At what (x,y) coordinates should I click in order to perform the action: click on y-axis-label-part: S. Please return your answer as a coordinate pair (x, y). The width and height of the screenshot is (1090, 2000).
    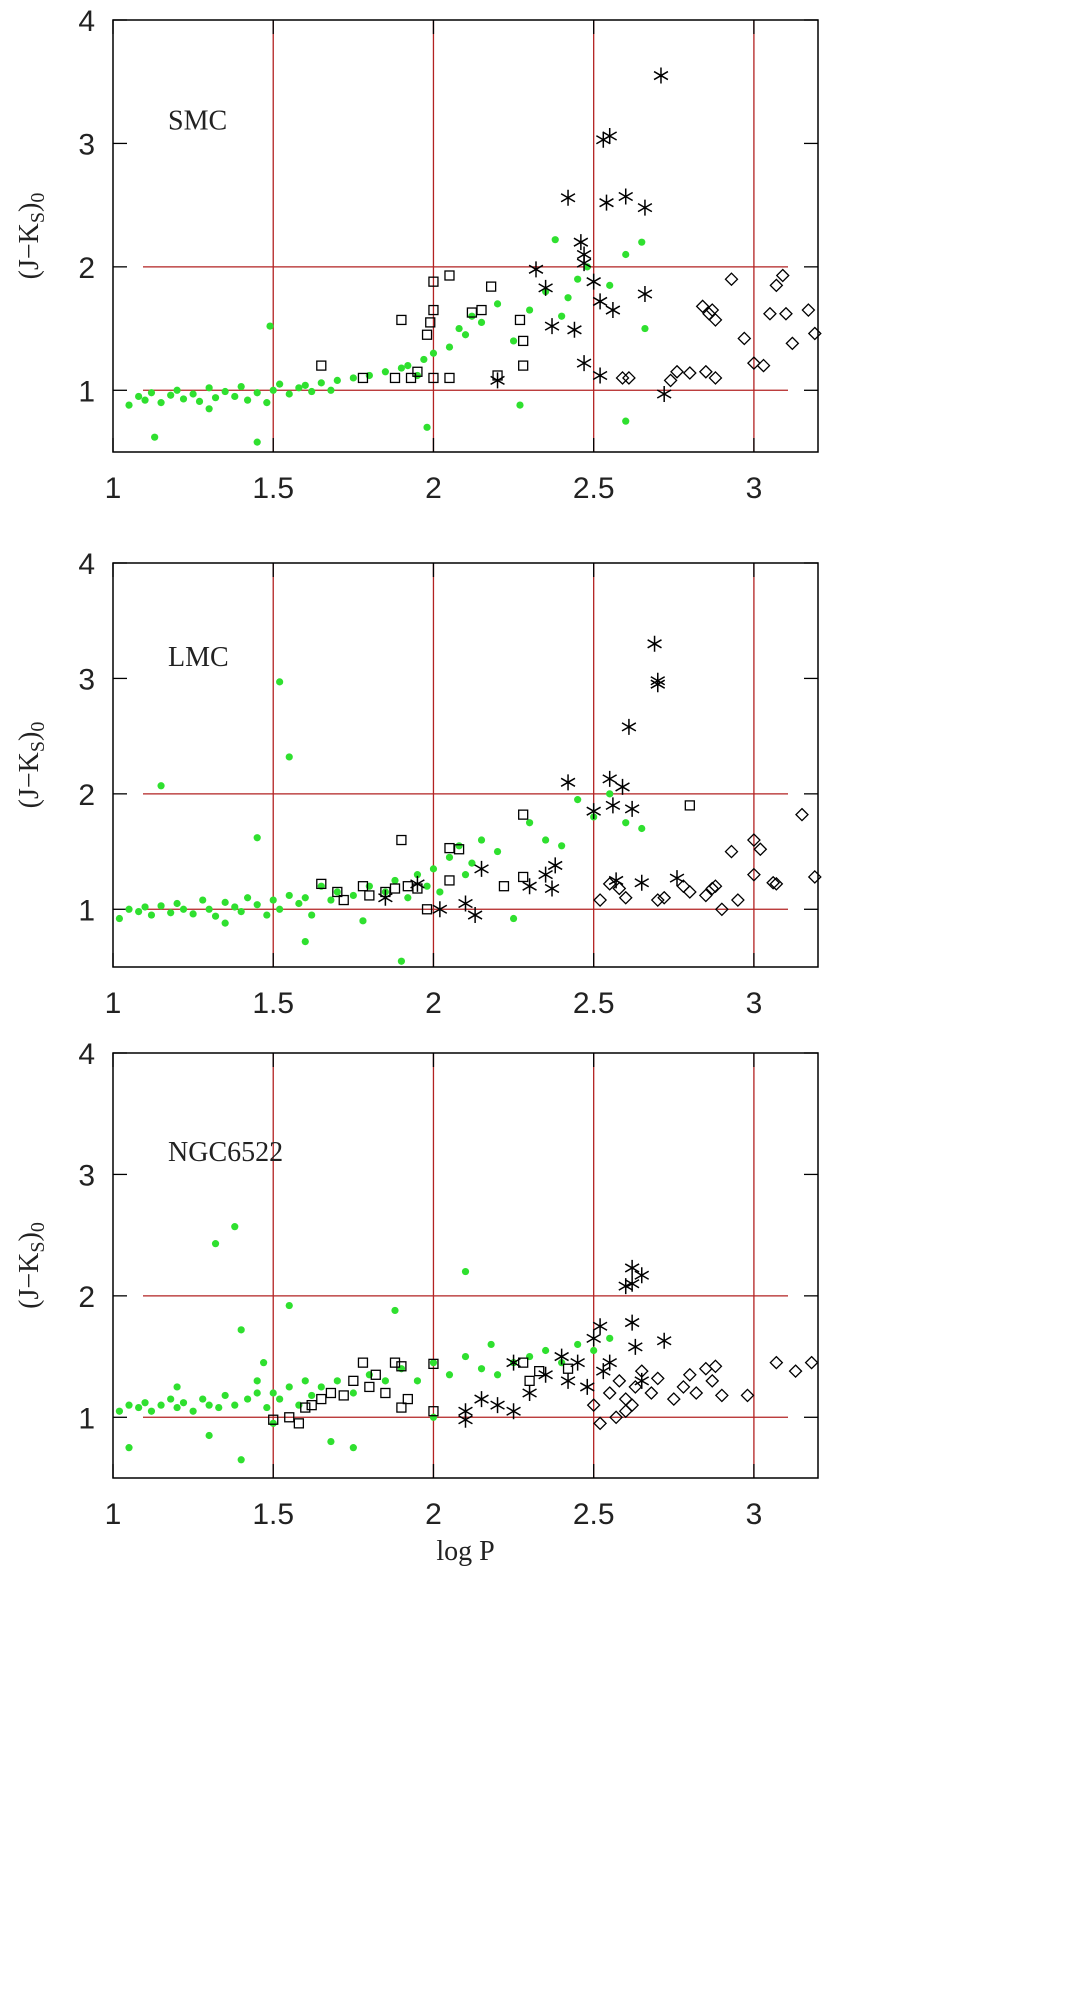
    Looking at the image, I should click on (38, 217).